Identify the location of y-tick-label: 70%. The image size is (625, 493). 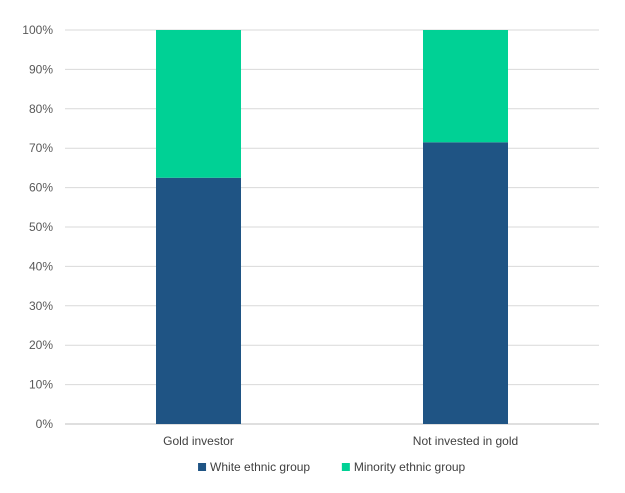
(41, 148).